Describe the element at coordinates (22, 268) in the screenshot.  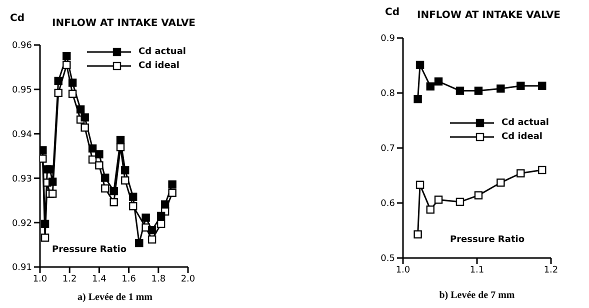
I see `y-tick-label: 0.91` at that location.